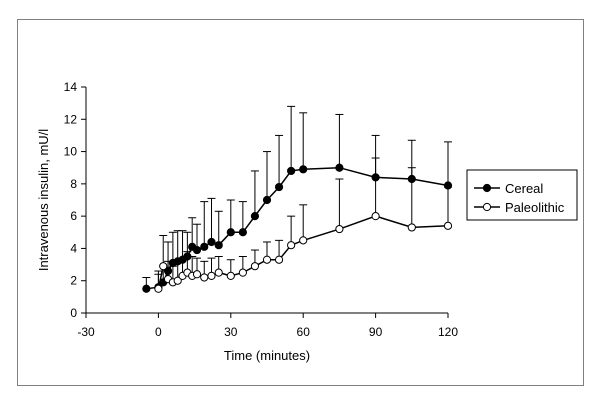 The height and width of the screenshot is (402, 600). What do you see at coordinates (487, 188) in the screenshot?
I see `cereal-legend-marker` at bounding box center [487, 188].